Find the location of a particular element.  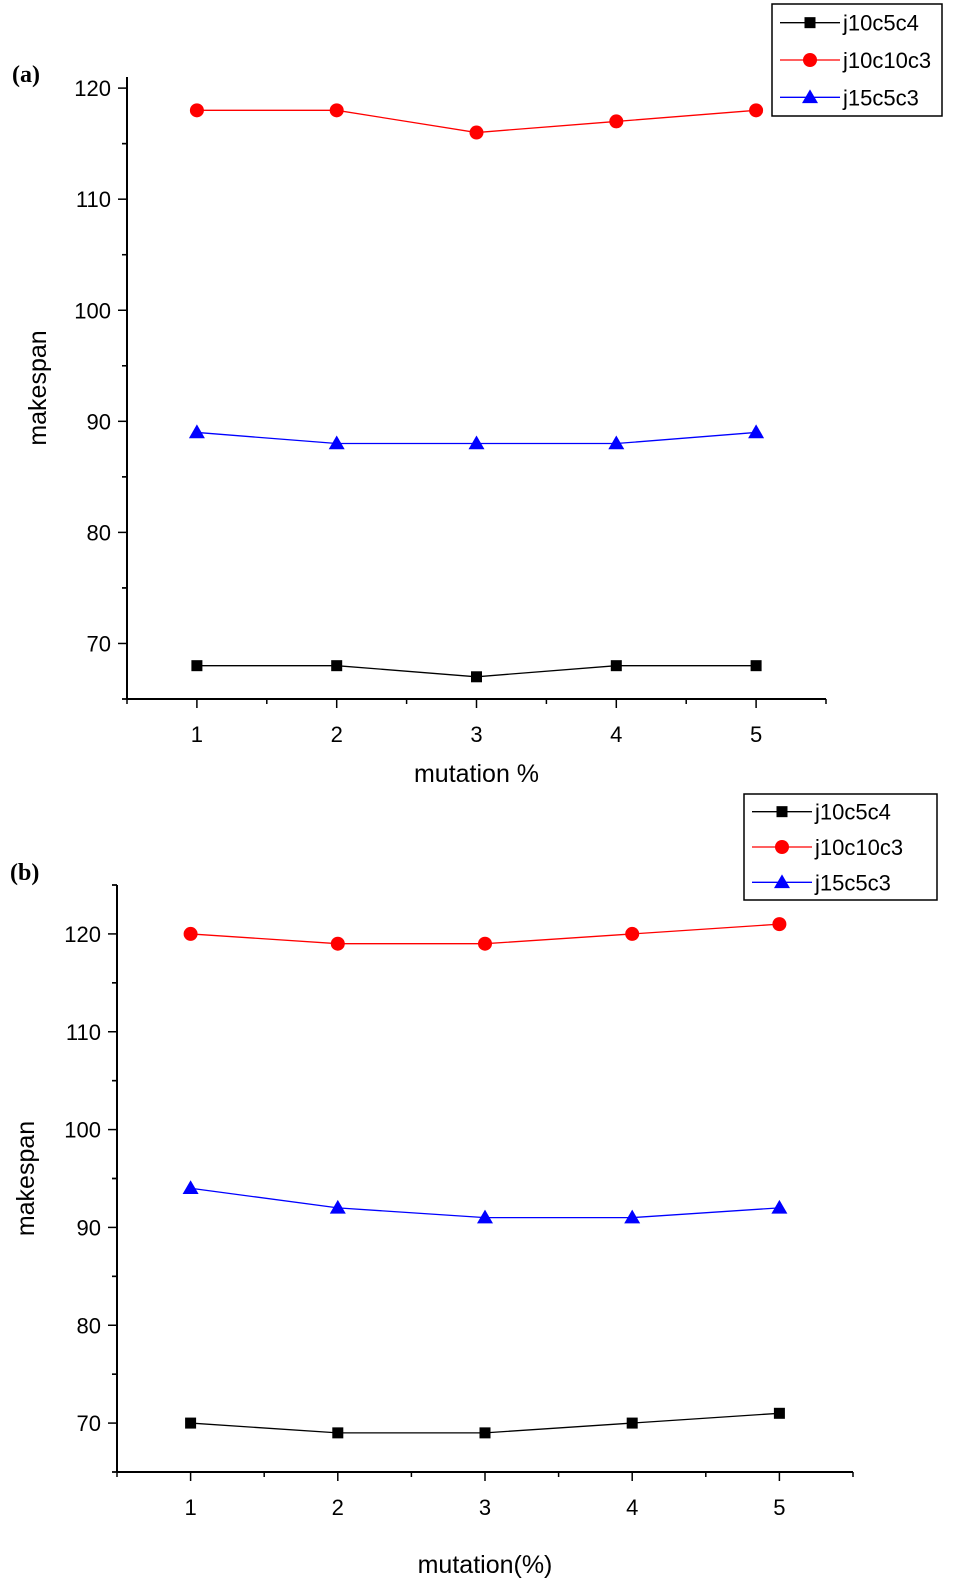

x-axis-label: mutation % is located at coordinates (476, 774).